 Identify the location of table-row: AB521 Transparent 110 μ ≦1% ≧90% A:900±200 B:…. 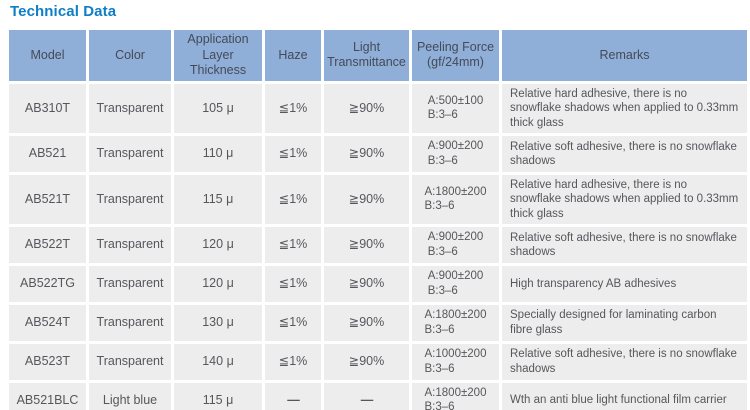
(378, 154).